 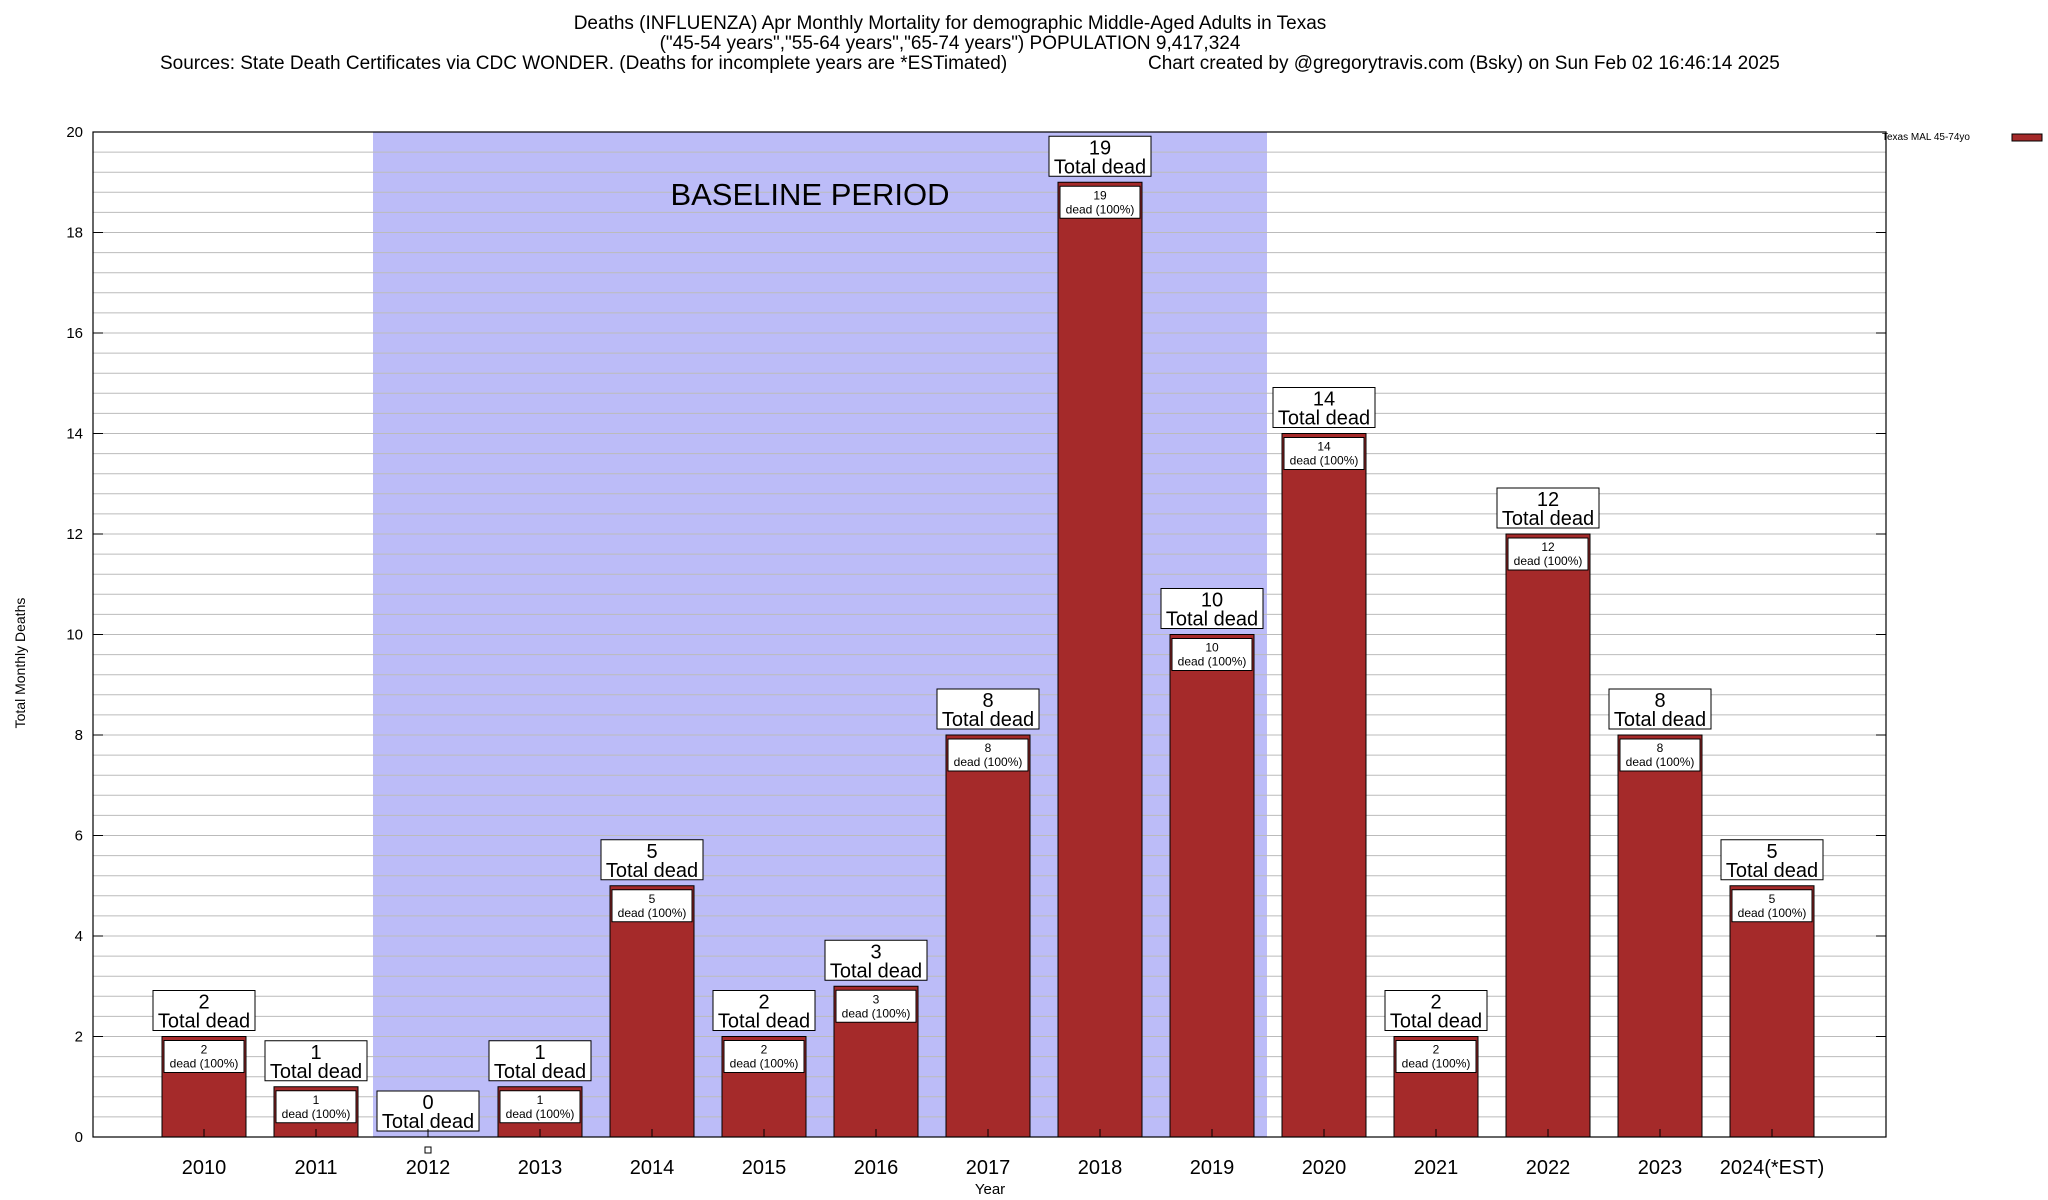 What do you see at coordinates (1772, 1168) in the screenshot?
I see `x-tick-label: 2024(*EST)` at bounding box center [1772, 1168].